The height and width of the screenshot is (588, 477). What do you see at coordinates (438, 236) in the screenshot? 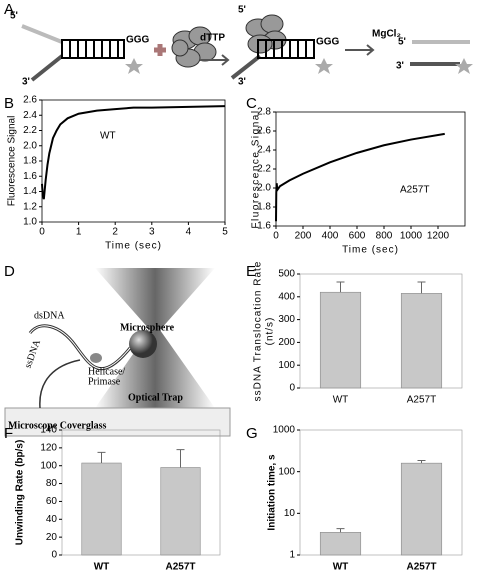
I see `x-tick-label: 1200` at bounding box center [438, 236].